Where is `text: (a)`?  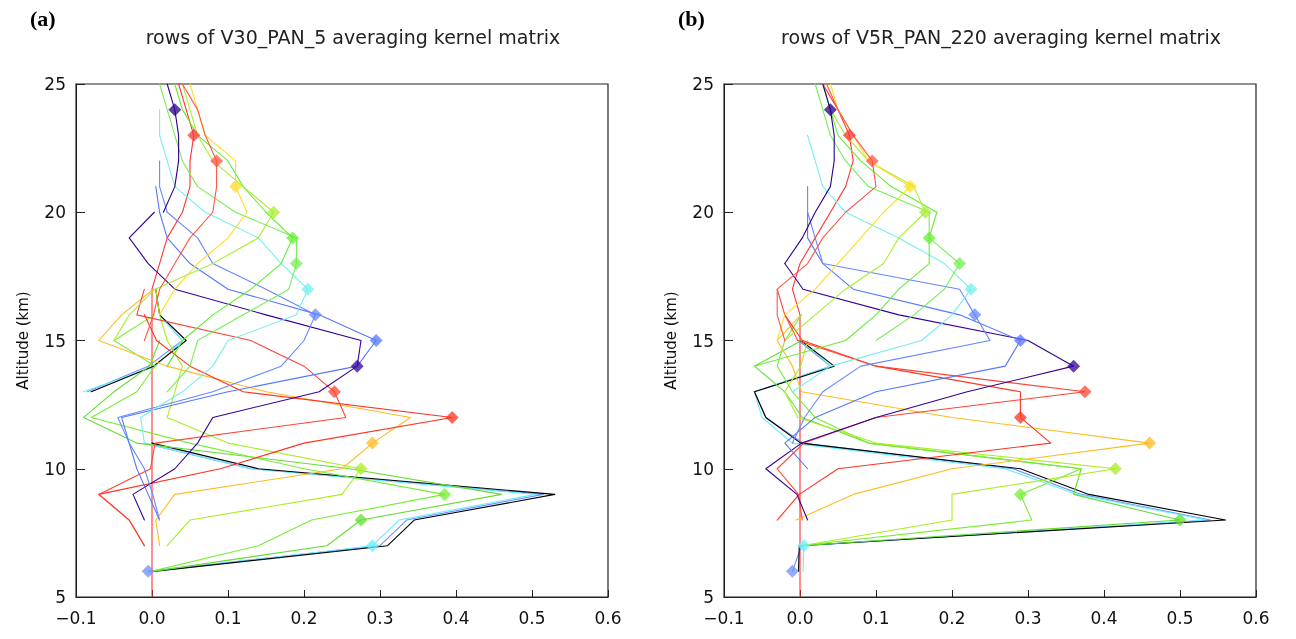 text: (a) is located at coordinates (43, 19).